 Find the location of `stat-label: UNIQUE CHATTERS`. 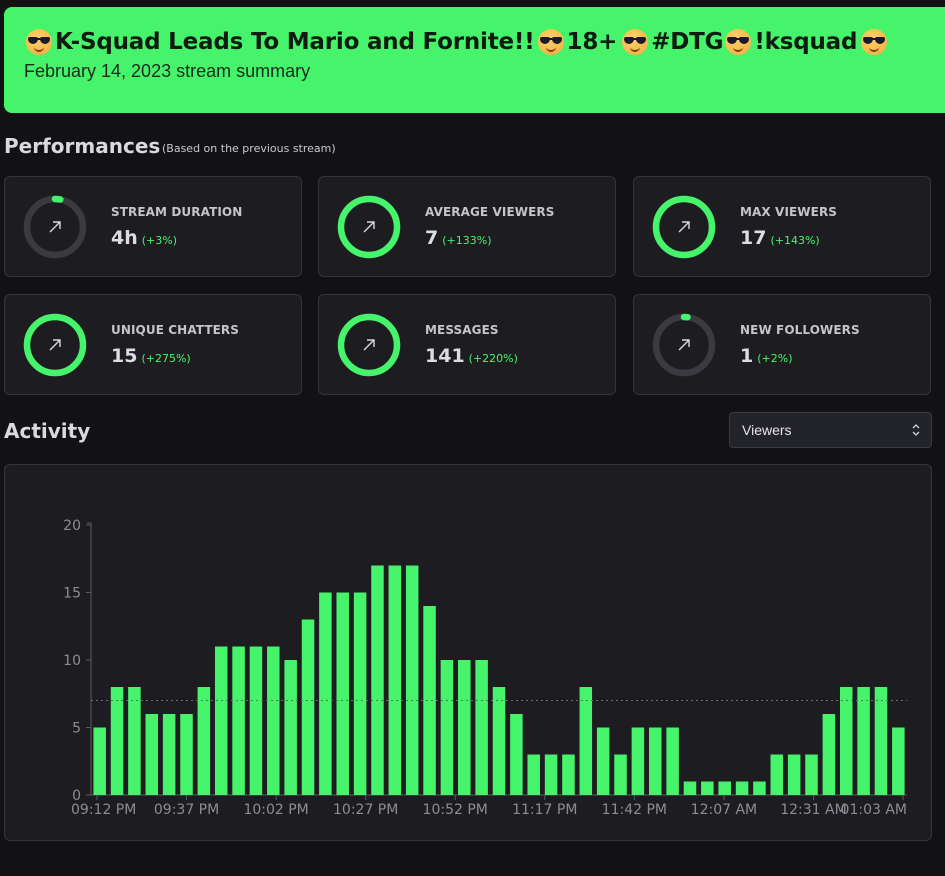

stat-label: UNIQUE CHATTERS is located at coordinates (175, 330).